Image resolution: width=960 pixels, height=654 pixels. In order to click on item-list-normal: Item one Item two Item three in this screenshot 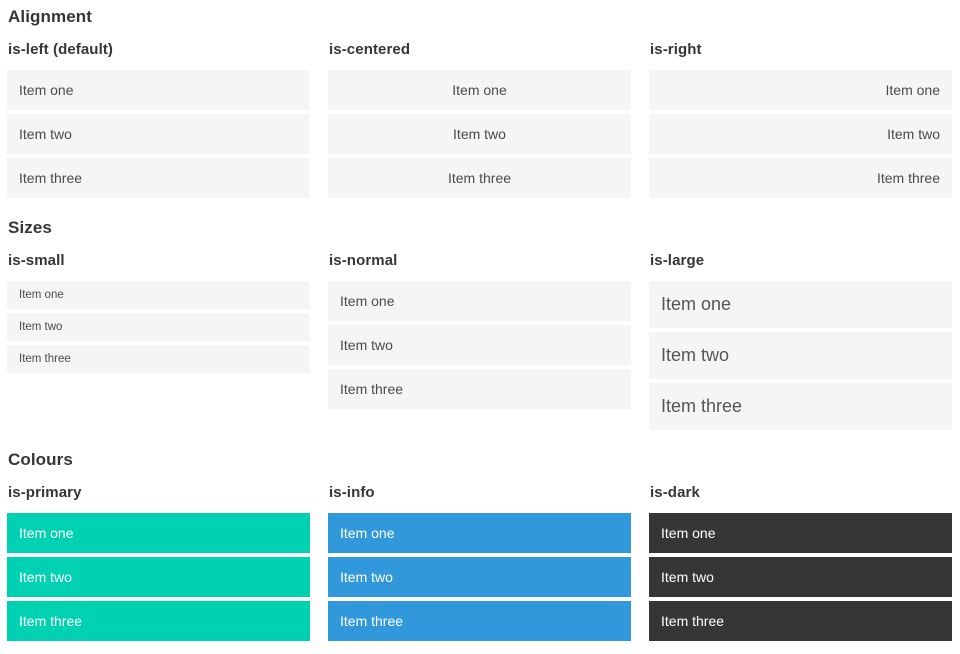, I will do `click(479, 345)`.